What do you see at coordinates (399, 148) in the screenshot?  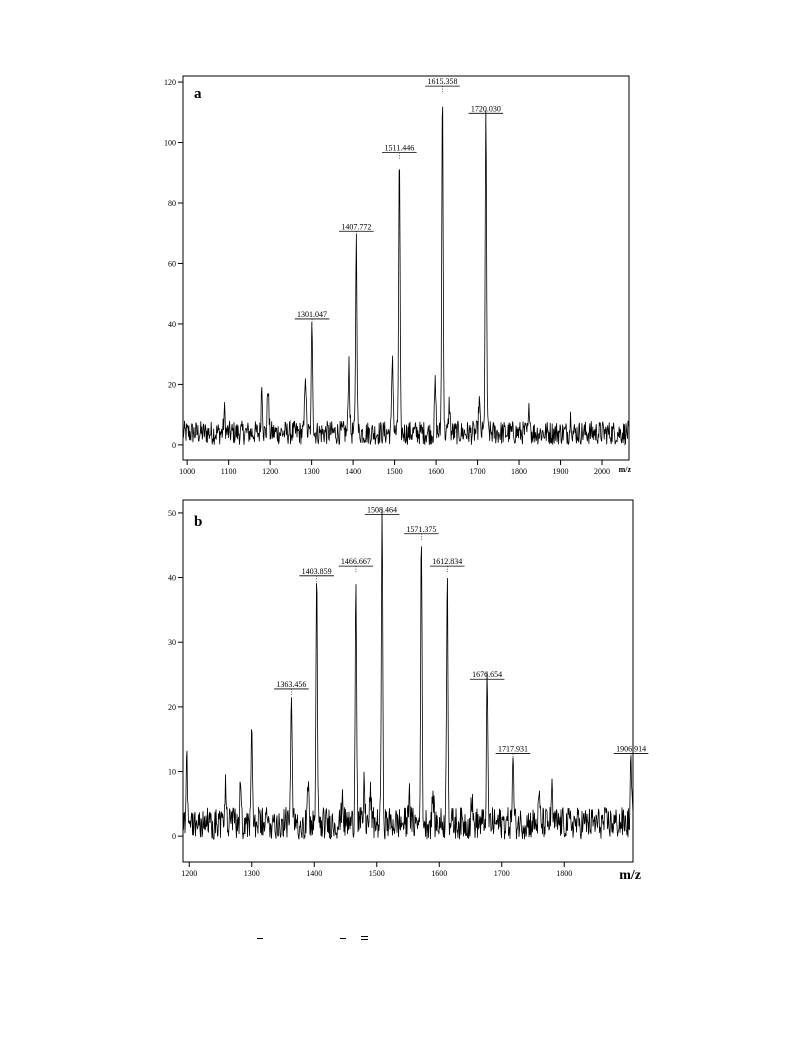 I see `peak-label: 1511.446` at bounding box center [399, 148].